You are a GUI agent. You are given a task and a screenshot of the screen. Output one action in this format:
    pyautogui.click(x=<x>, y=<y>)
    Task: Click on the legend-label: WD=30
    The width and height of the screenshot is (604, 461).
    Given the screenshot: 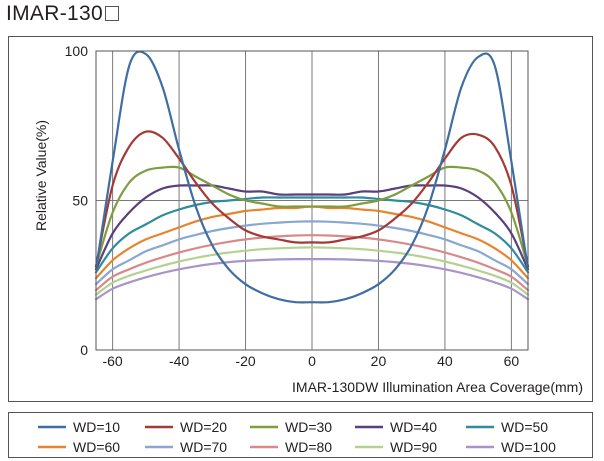 What is the action you would take?
    pyautogui.click(x=308, y=427)
    